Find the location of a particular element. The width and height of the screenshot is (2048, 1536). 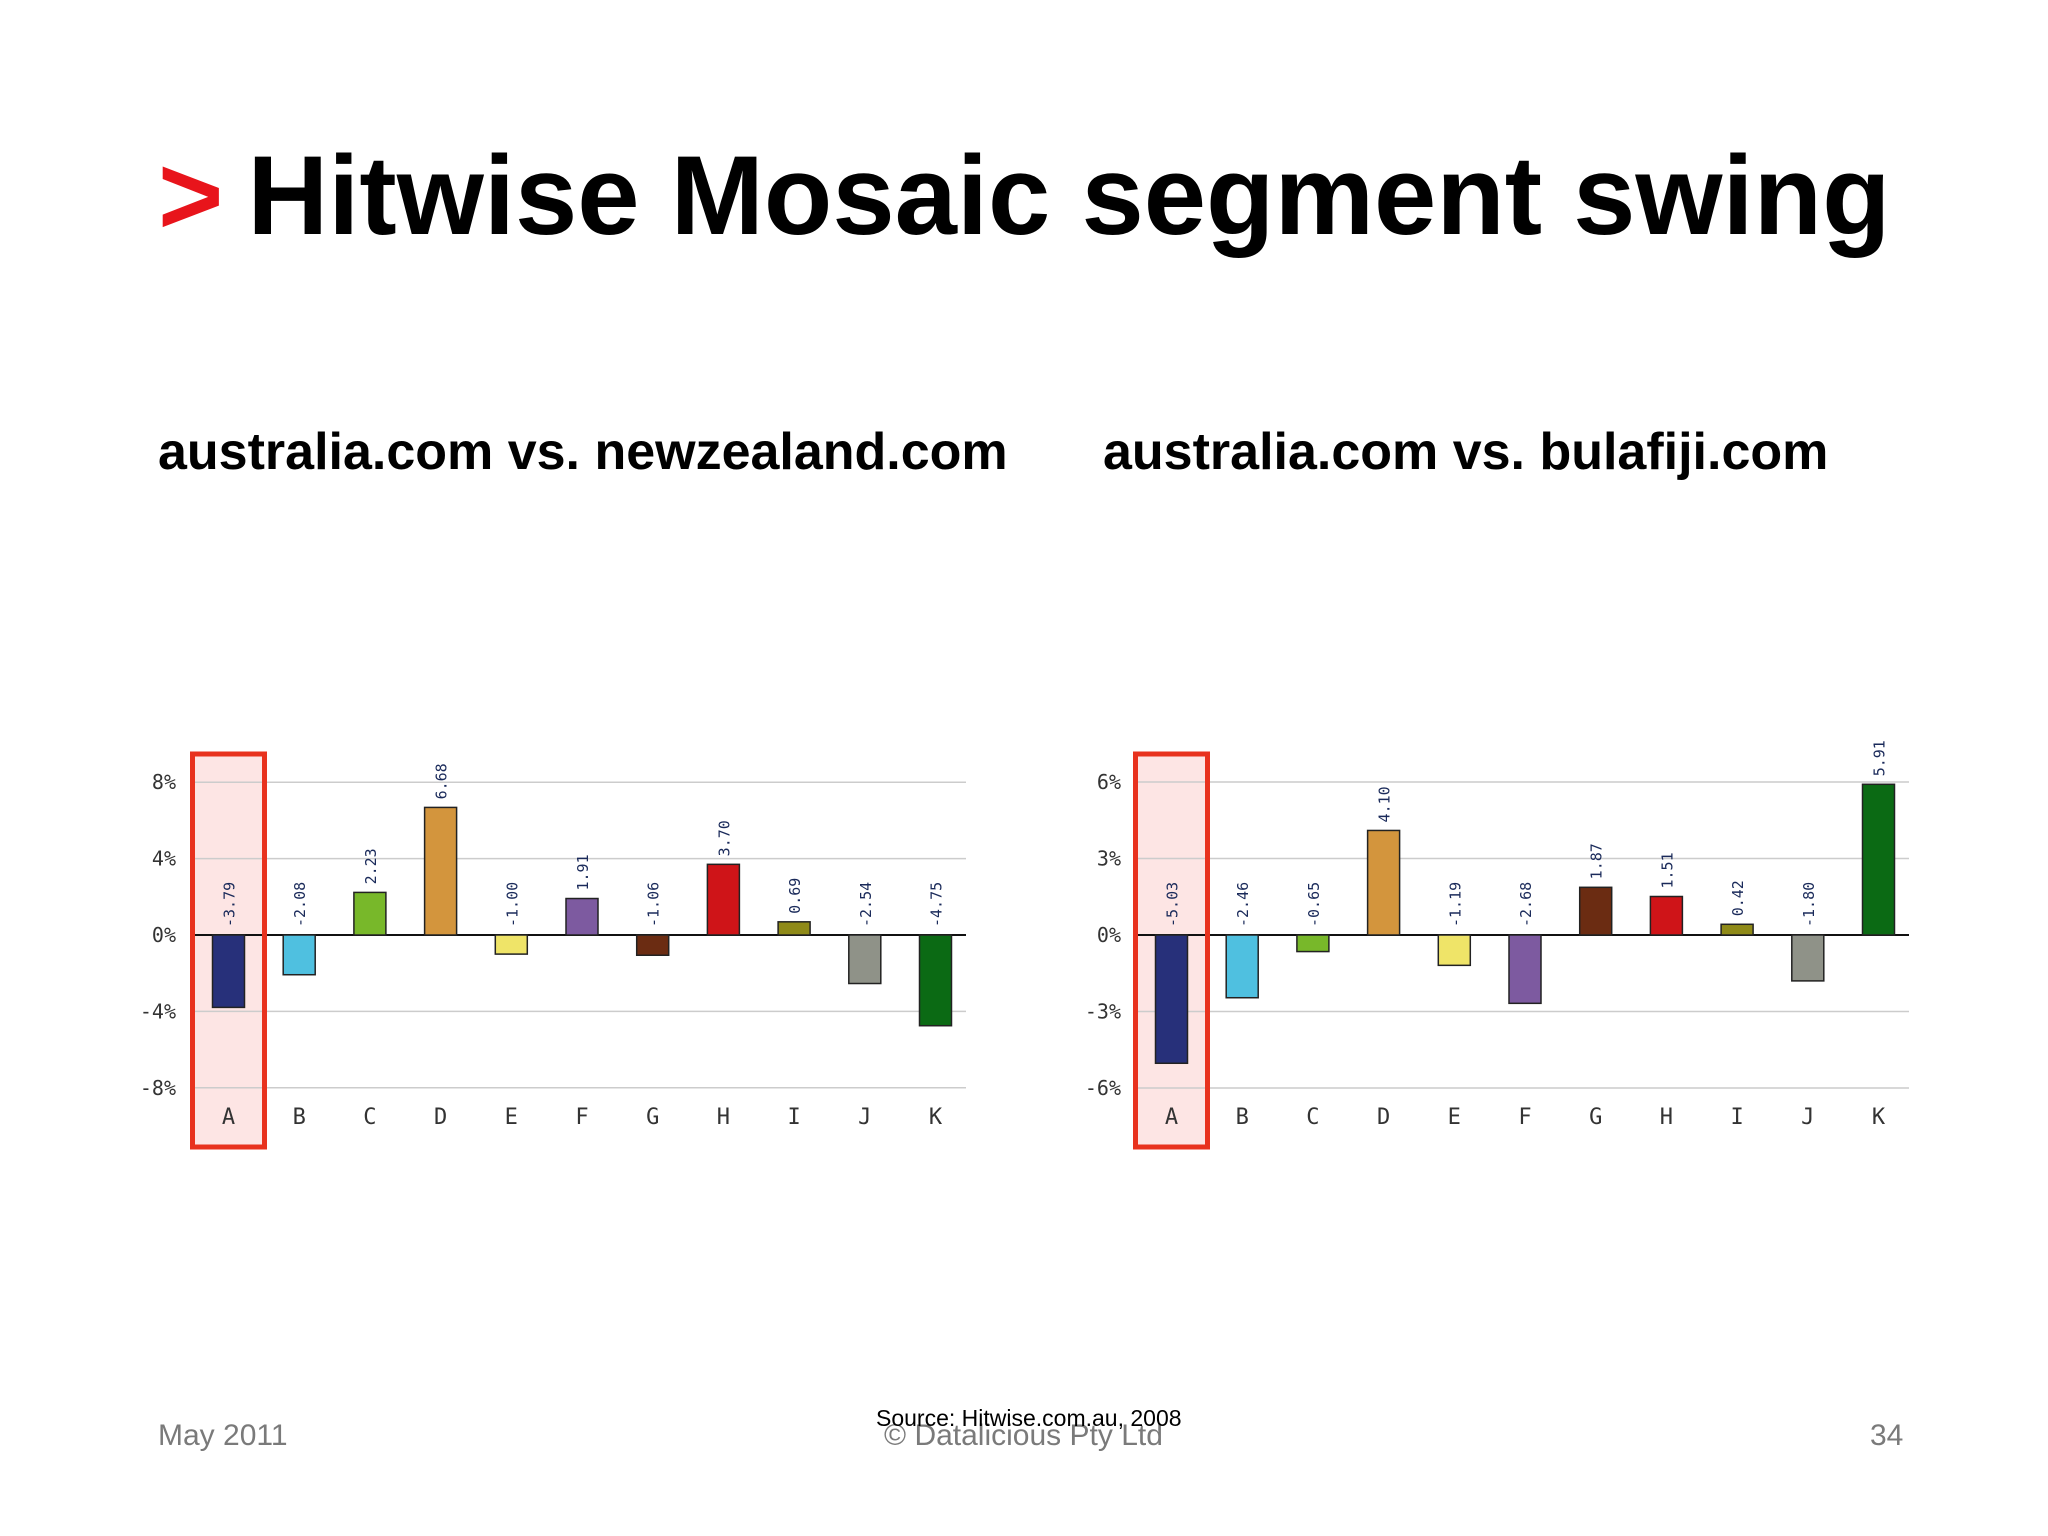

chart-2-category-label-a: A is located at coordinates (1171, 1117).